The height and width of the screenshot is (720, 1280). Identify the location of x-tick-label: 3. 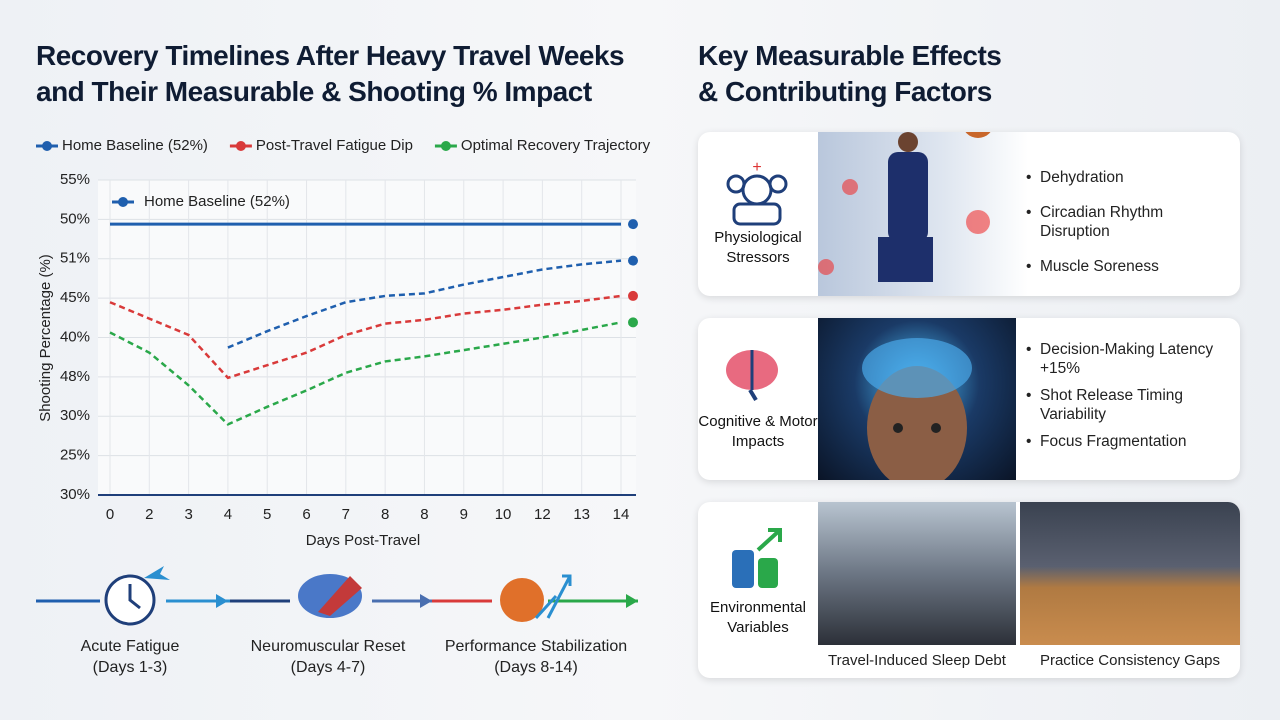
(188, 514).